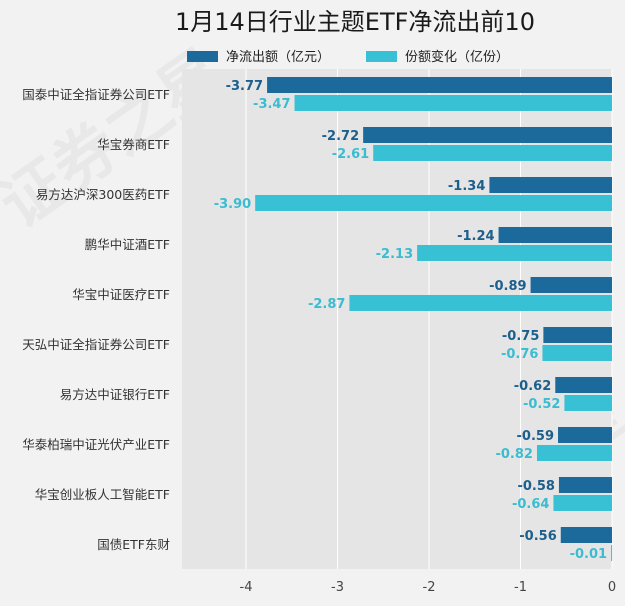  Describe the element at coordinates (326, 304) in the screenshot. I see `share-value-label: -2.87` at that location.